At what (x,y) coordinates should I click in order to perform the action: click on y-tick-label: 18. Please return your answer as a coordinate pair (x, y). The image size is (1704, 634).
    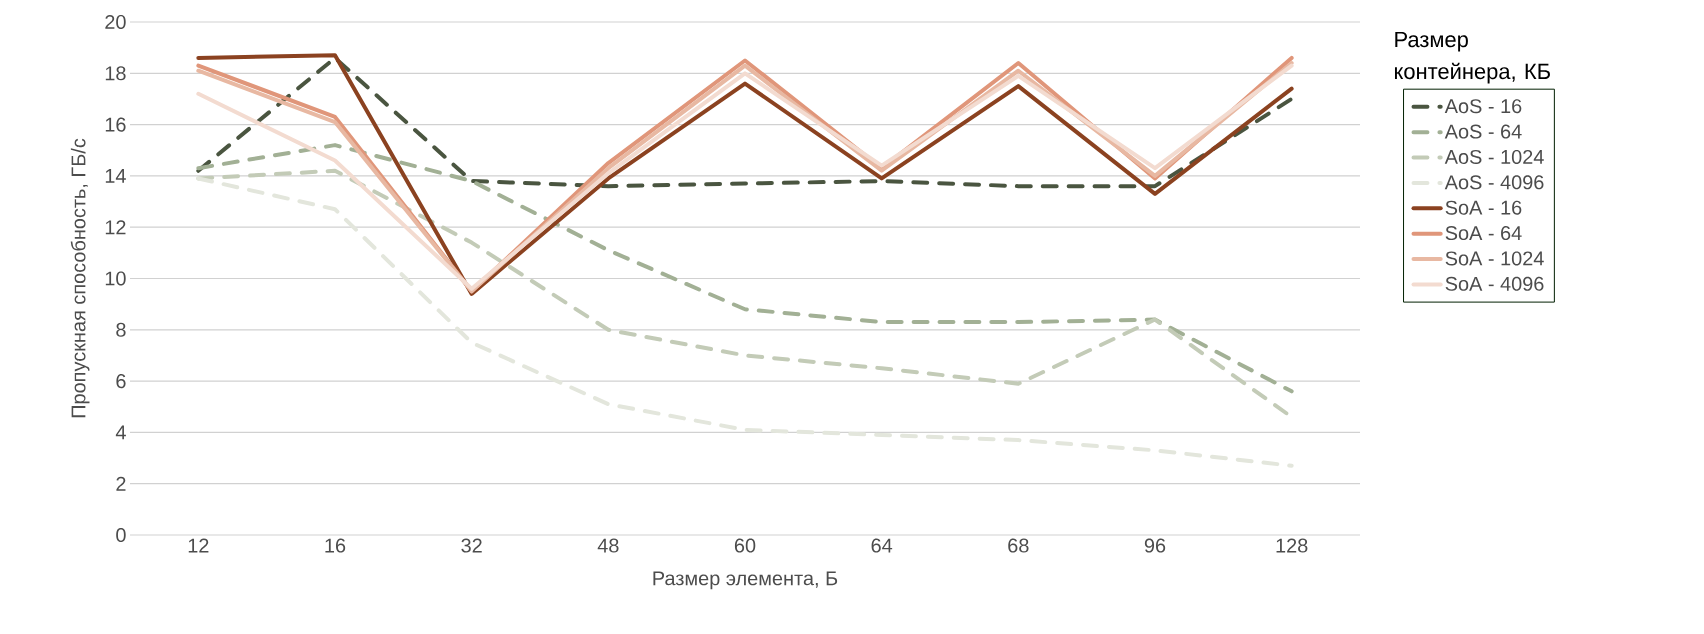
    Looking at the image, I should click on (115, 73).